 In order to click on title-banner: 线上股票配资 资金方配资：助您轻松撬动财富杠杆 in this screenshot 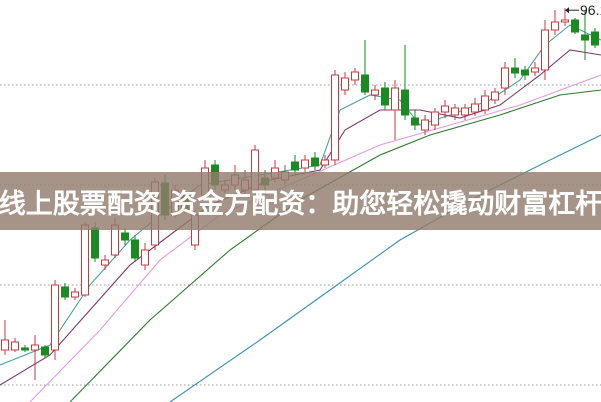, I will do `click(300, 201)`.